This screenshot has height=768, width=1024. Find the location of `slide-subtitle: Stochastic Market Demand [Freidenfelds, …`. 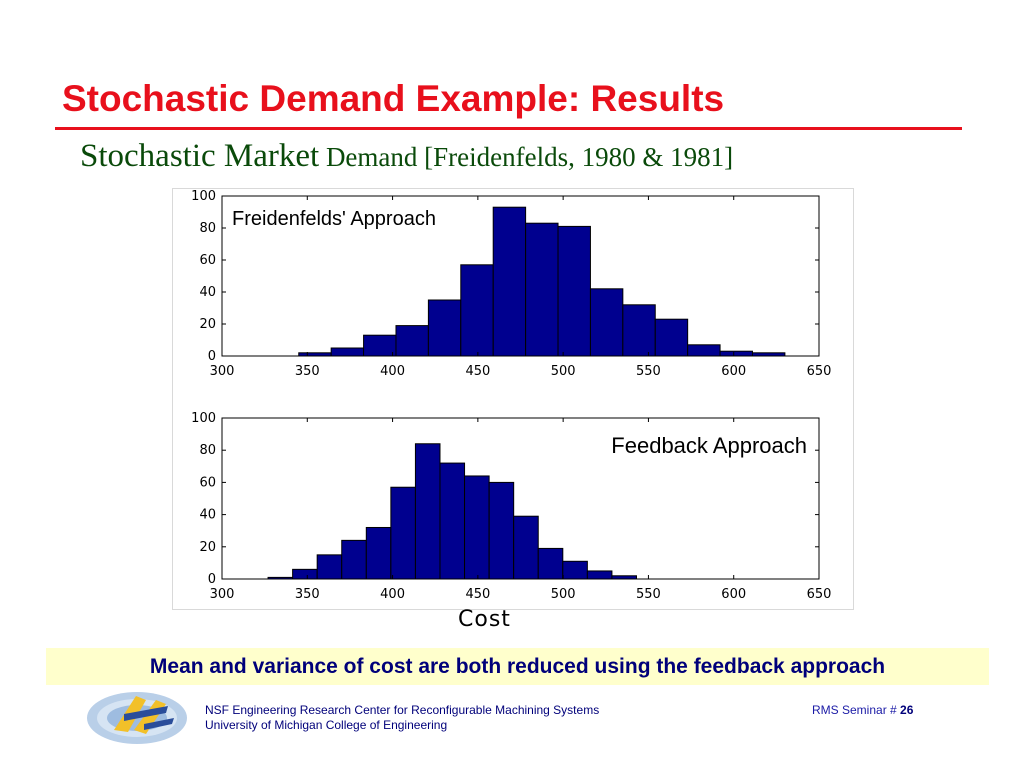

slide-subtitle: Stochastic Market Demand [Freidenfelds, … is located at coordinates (406, 156).